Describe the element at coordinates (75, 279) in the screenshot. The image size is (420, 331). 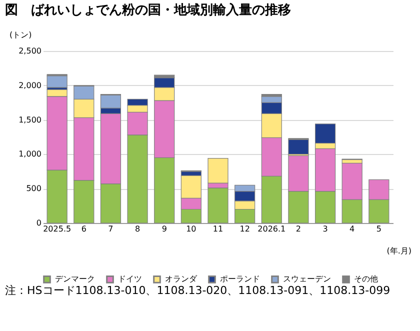
I see `legend-label: デンマーク` at that location.